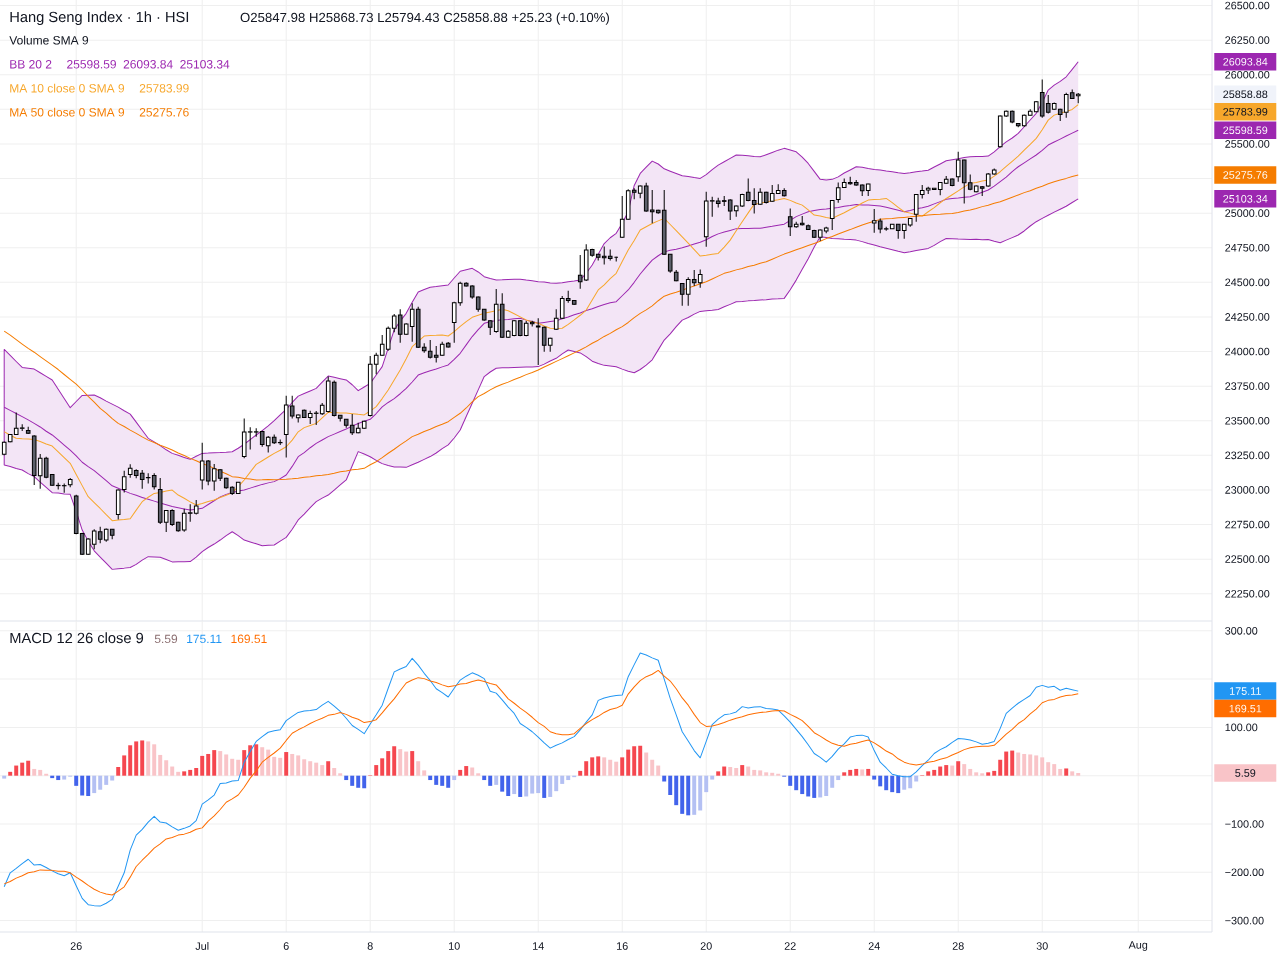 The height and width of the screenshot is (960, 1280). What do you see at coordinates (1245, 130) in the screenshot?
I see `text: 25598.59` at bounding box center [1245, 130].